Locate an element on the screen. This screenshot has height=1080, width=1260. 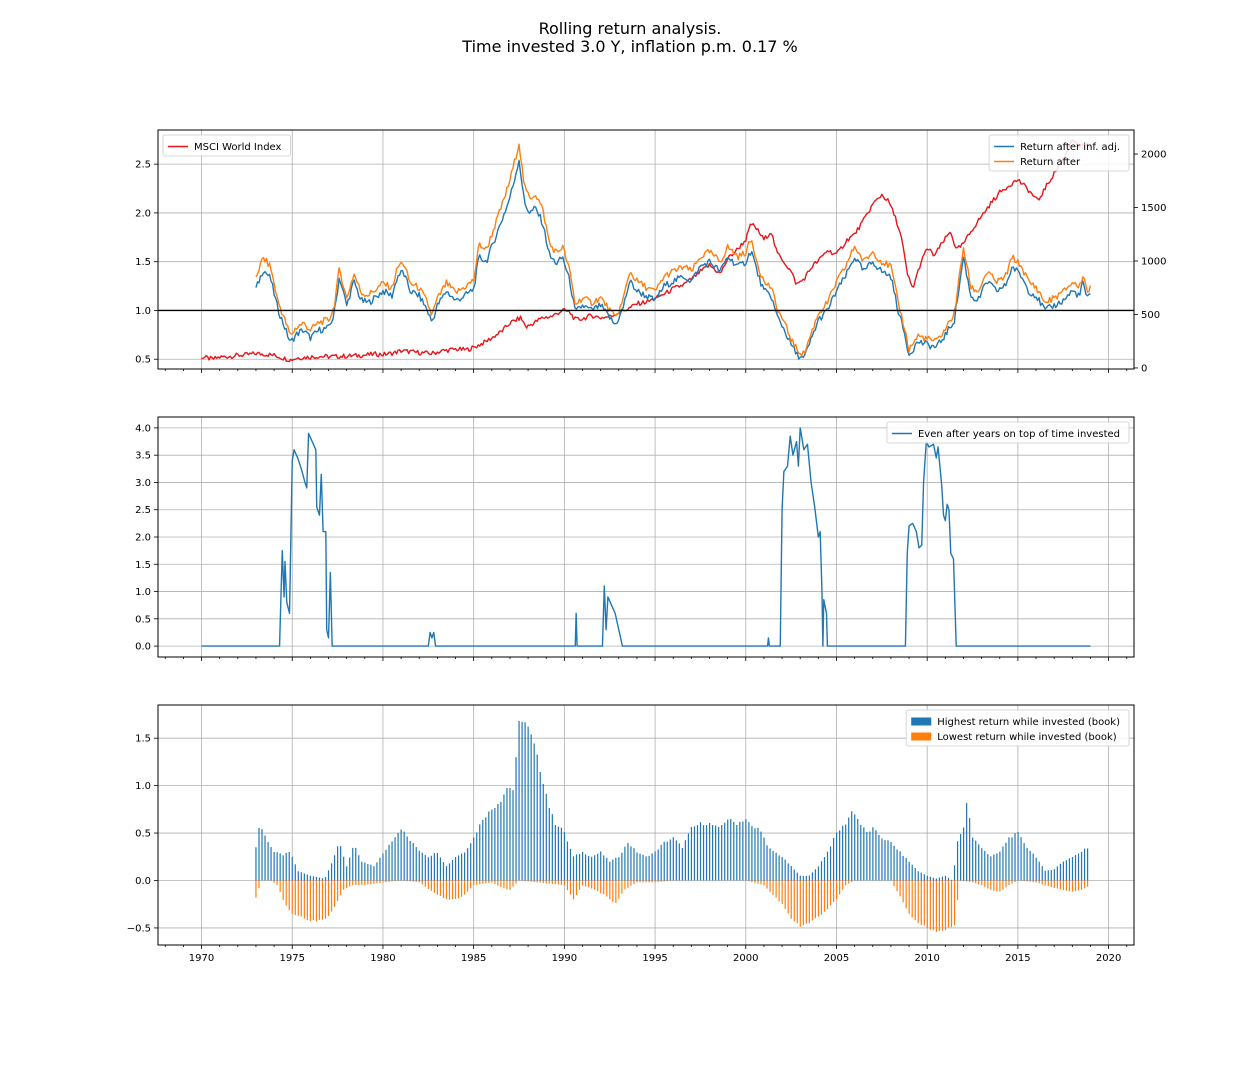
legend-label: Return after is located at coordinates (1050, 162).